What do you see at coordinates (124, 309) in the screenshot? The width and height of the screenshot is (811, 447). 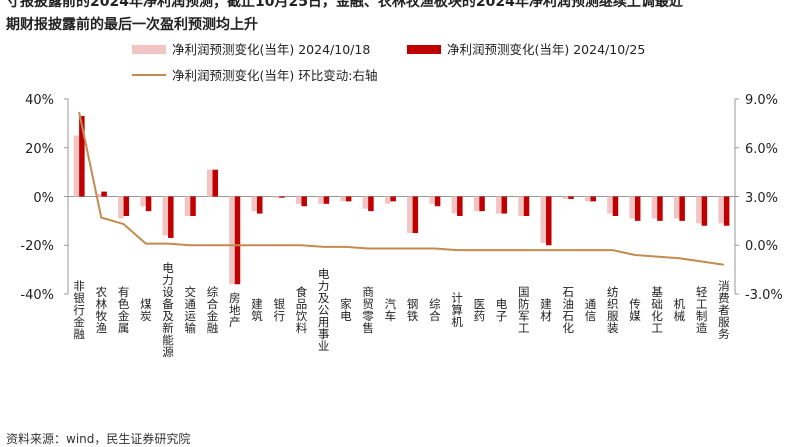 I see `x-tick-label: 有色金属` at bounding box center [124, 309].